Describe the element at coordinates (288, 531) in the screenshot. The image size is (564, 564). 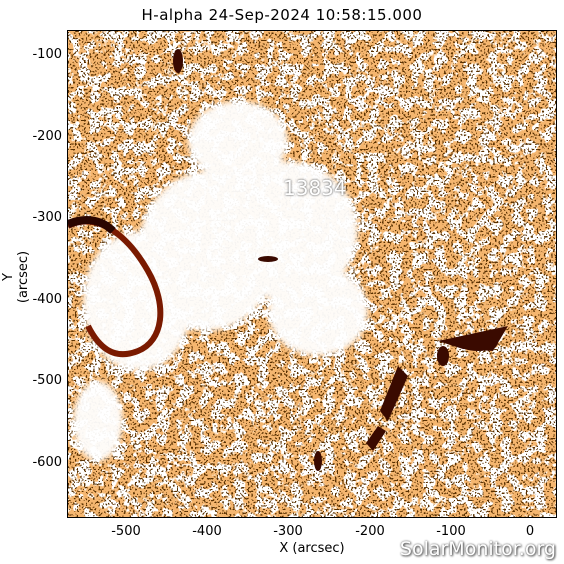
I see `x-tick-label: -300` at that location.